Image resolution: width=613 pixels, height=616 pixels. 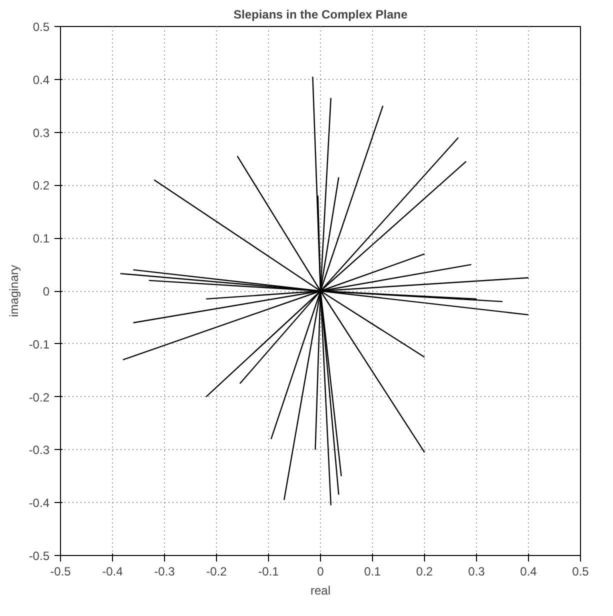 I want to click on y-tick-label: -0.4, so click(x=39, y=503).